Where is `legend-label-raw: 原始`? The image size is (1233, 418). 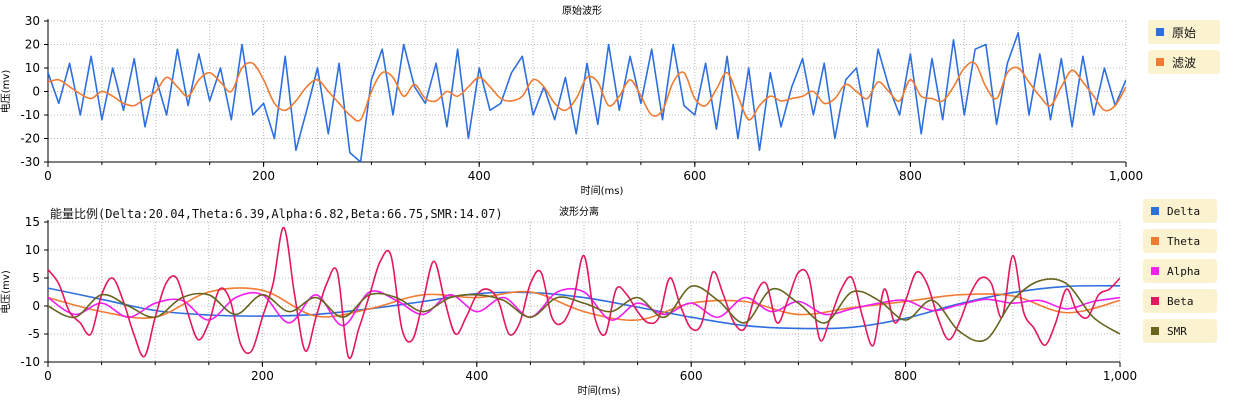
legend-label-raw: 原始 is located at coordinates (1184, 32).